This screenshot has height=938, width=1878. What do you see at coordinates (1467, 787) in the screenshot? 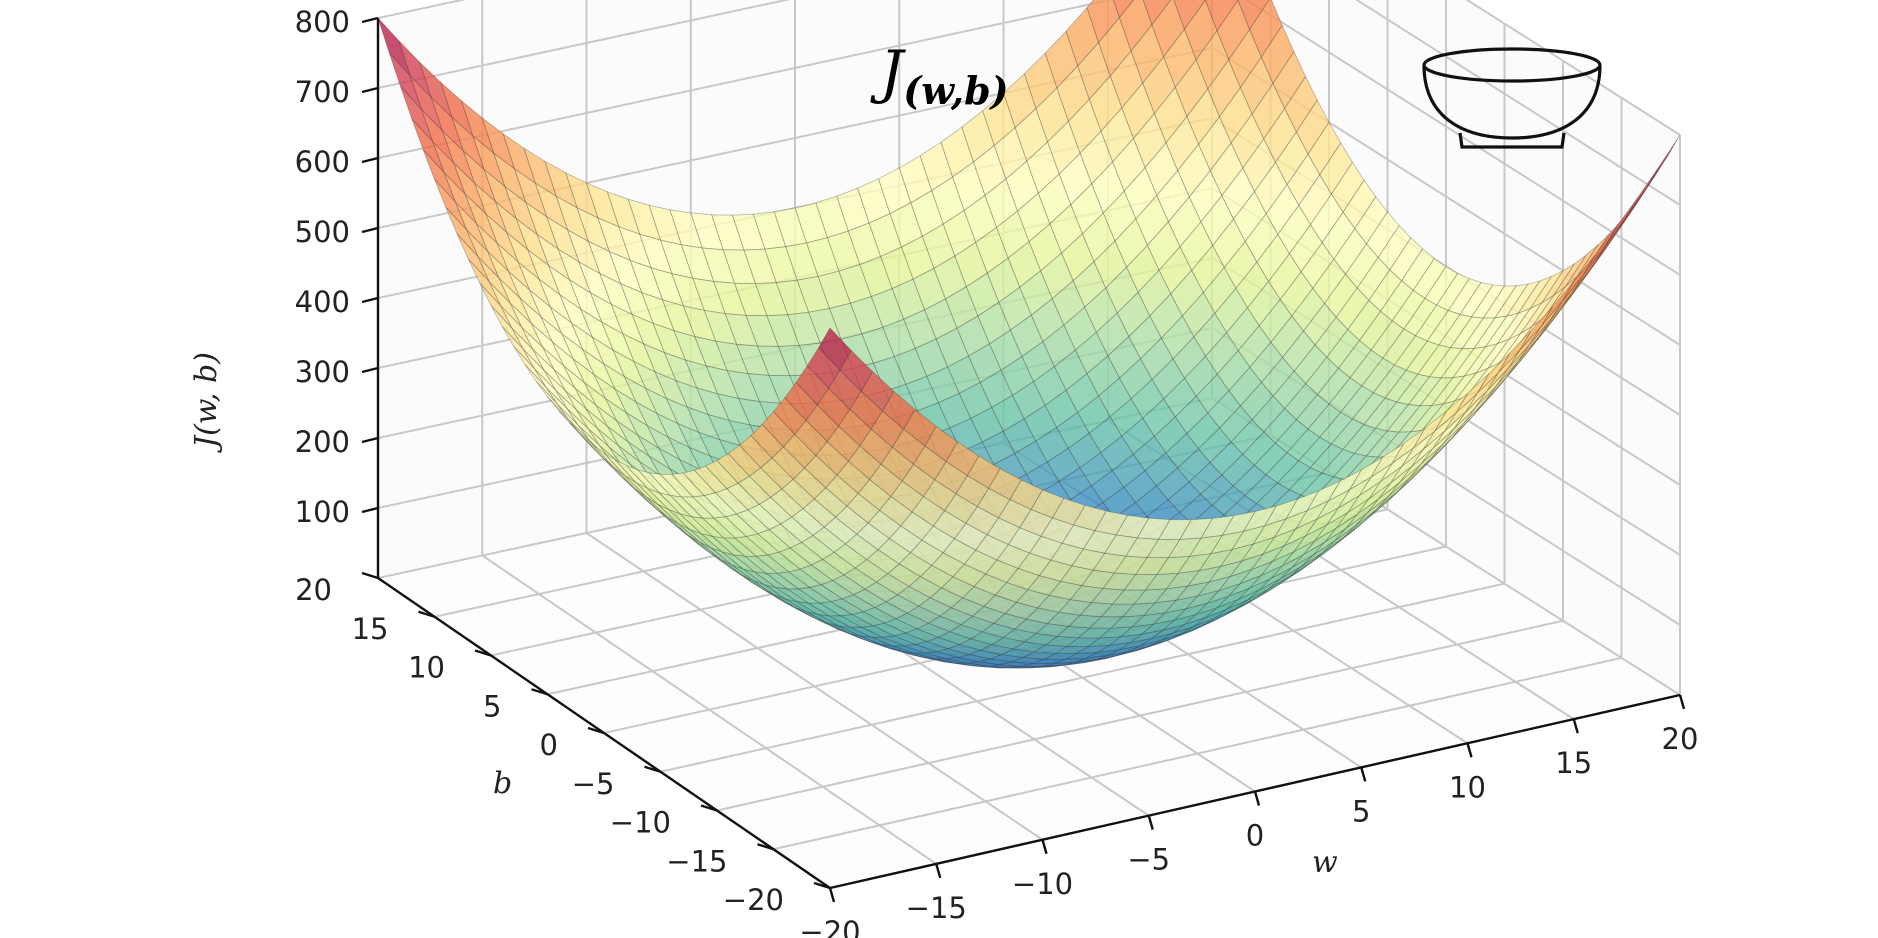
I see `w-tick-label: 10` at bounding box center [1467, 787].